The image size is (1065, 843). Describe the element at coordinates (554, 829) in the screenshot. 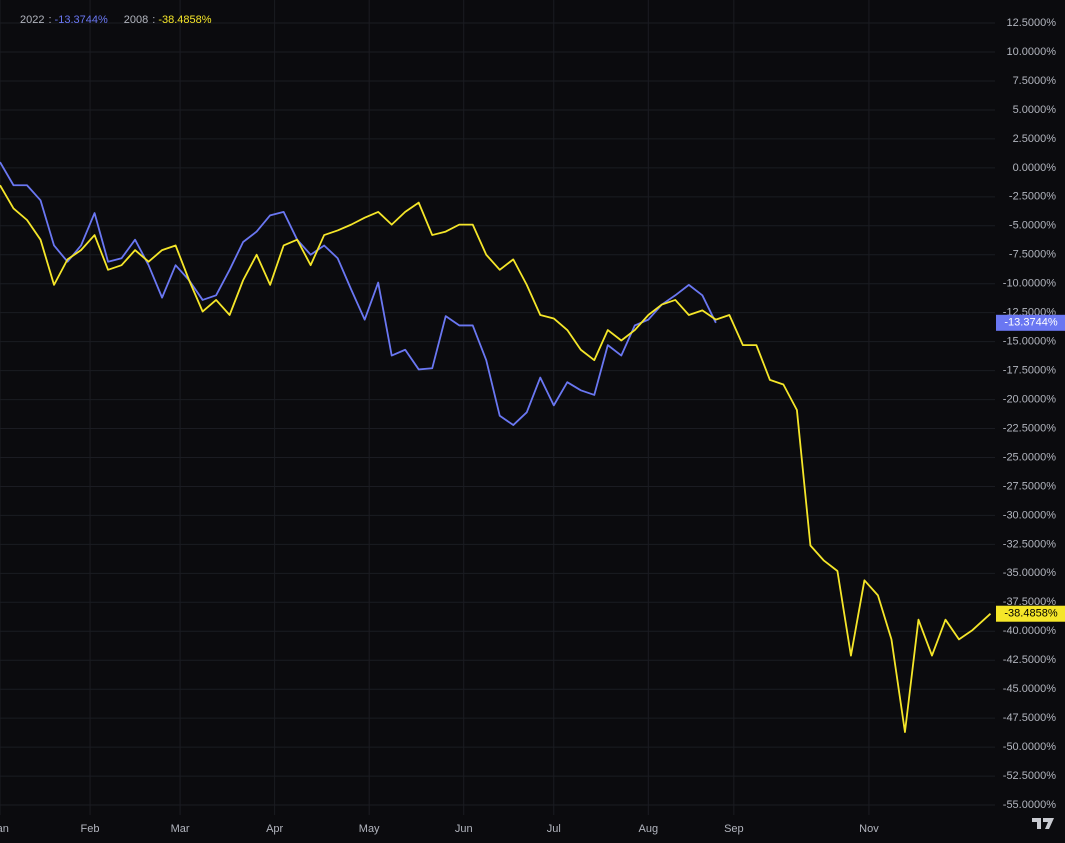

I see `x-tick-label: Jul` at that location.